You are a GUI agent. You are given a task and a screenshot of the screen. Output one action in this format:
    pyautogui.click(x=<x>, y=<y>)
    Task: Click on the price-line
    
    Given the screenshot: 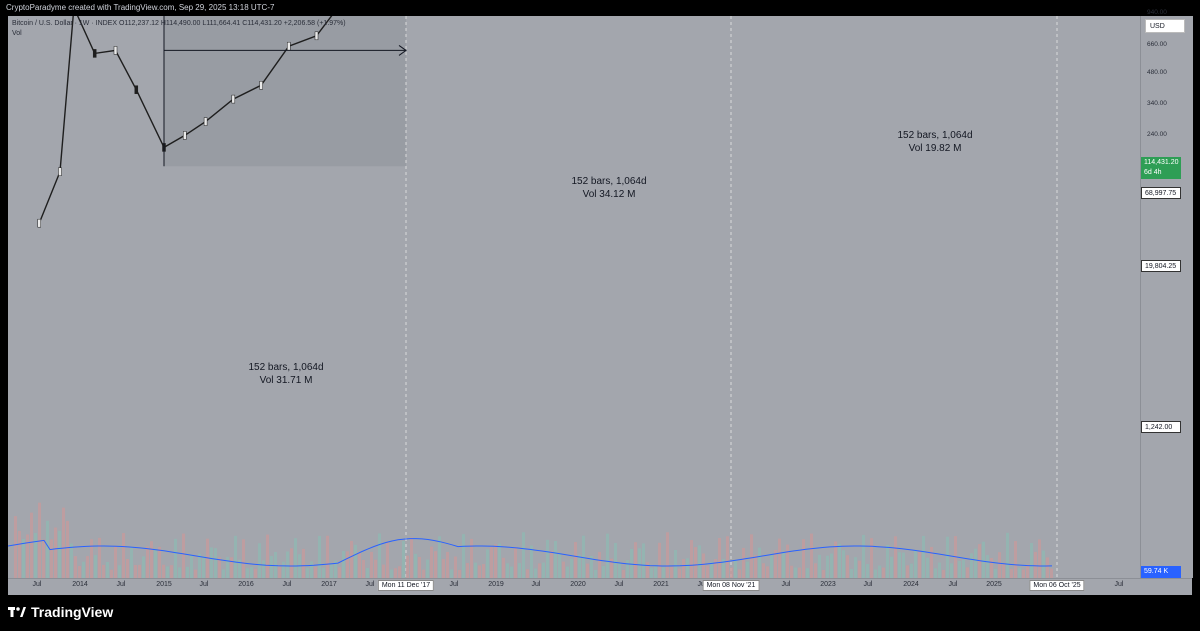 What is the action you would take?
    pyautogui.click(x=185, y=120)
    